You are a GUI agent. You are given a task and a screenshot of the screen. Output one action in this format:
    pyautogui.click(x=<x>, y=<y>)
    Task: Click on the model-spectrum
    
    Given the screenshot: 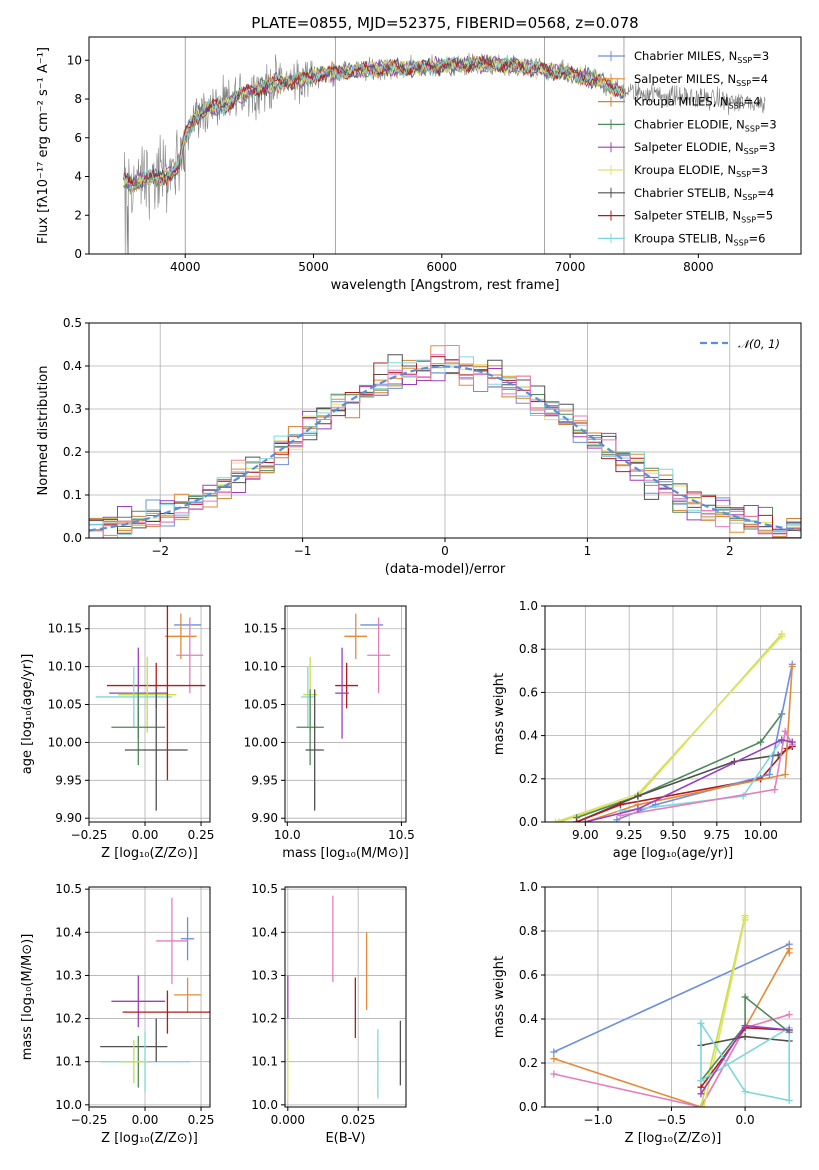 What is the action you would take?
    pyautogui.click(x=373, y=120)
    